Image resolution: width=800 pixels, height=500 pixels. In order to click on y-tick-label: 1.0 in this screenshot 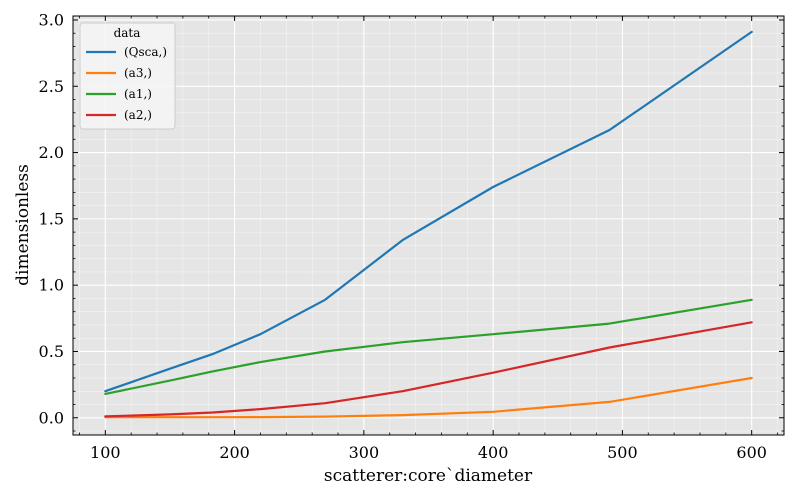, I will do `click(51, 285)`.